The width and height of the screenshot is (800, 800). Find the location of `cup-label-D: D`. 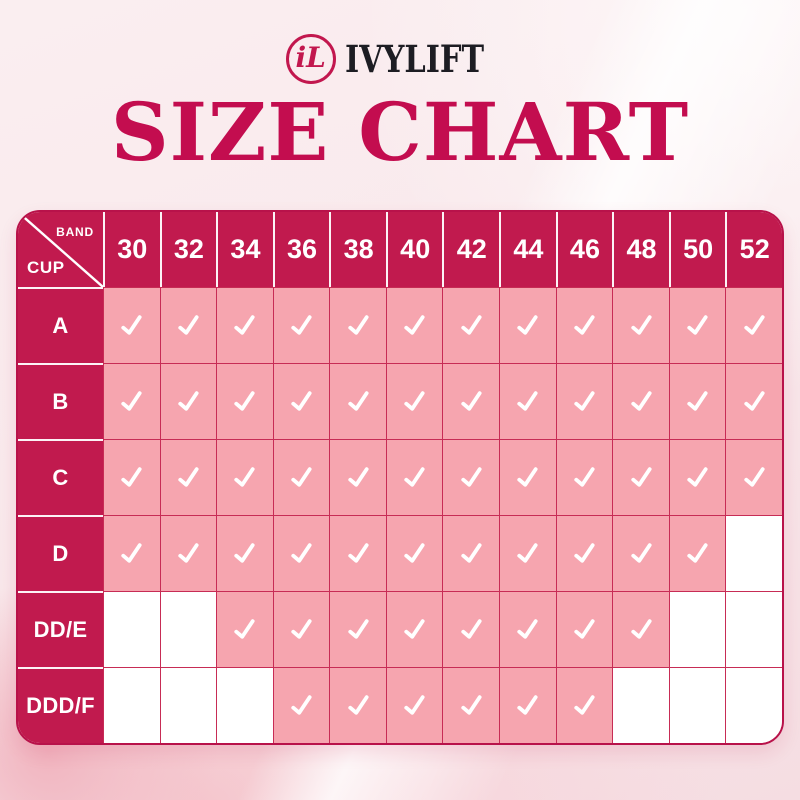

cup-label-D: D is located at coordinates (60, 553).